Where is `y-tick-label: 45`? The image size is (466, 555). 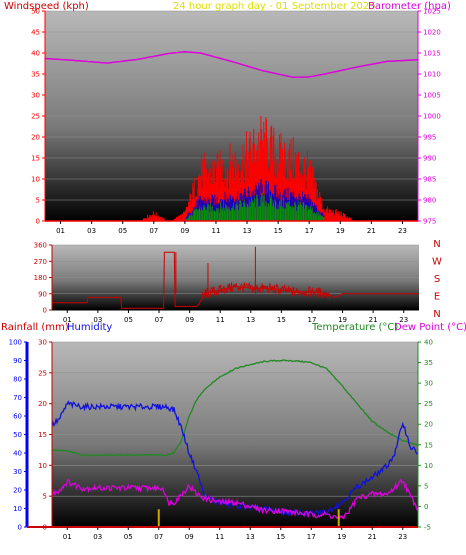
y-tick-label: 45 is located at coordinates (35, 33).